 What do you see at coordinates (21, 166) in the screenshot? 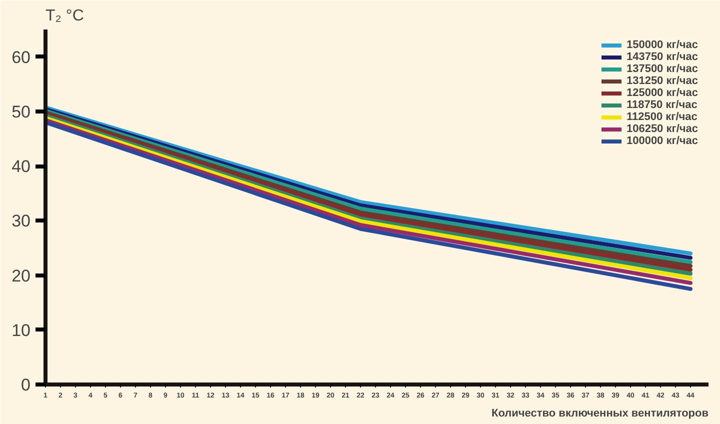
I see `y-tick-label: 40` at bounding box center [21, 166].